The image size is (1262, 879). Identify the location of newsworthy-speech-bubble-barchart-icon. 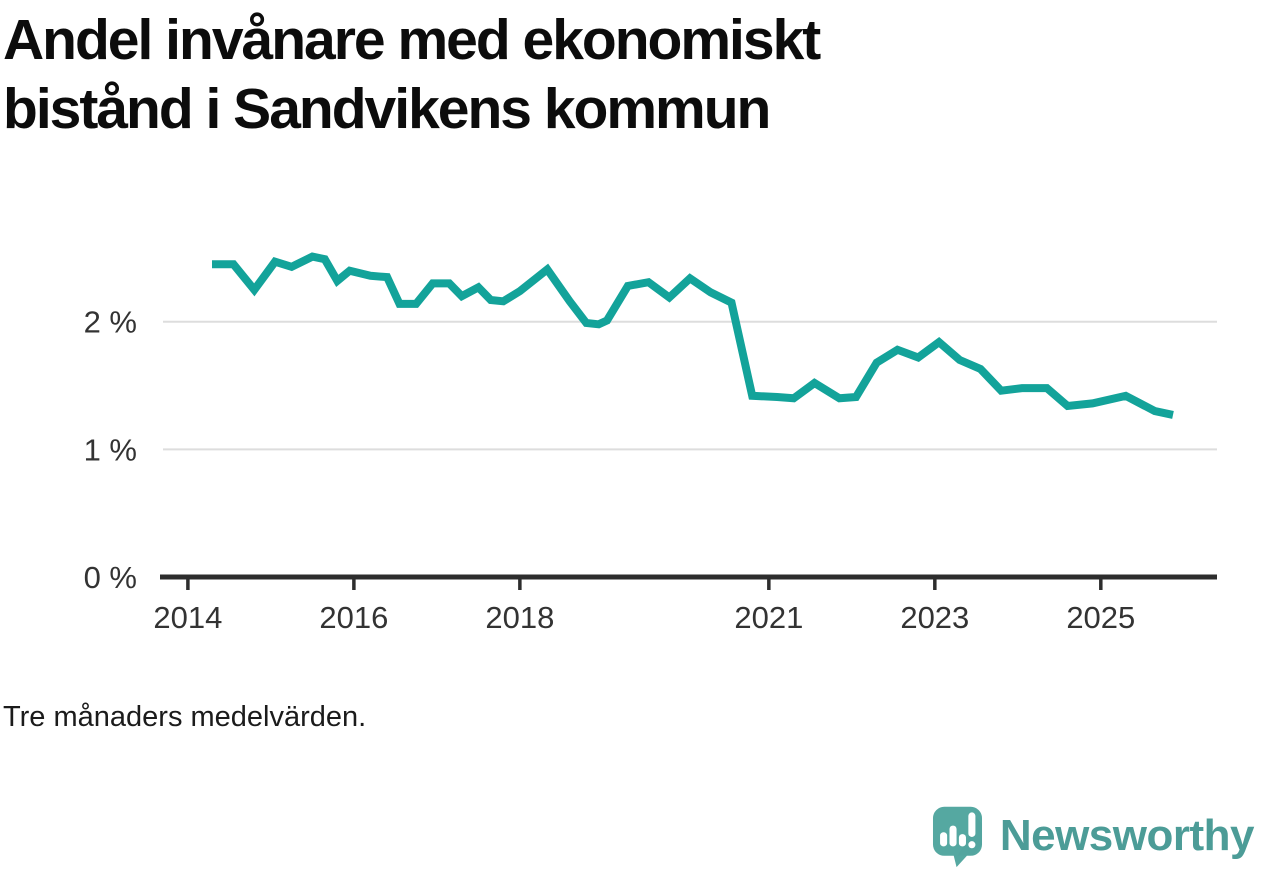
(957, 837).